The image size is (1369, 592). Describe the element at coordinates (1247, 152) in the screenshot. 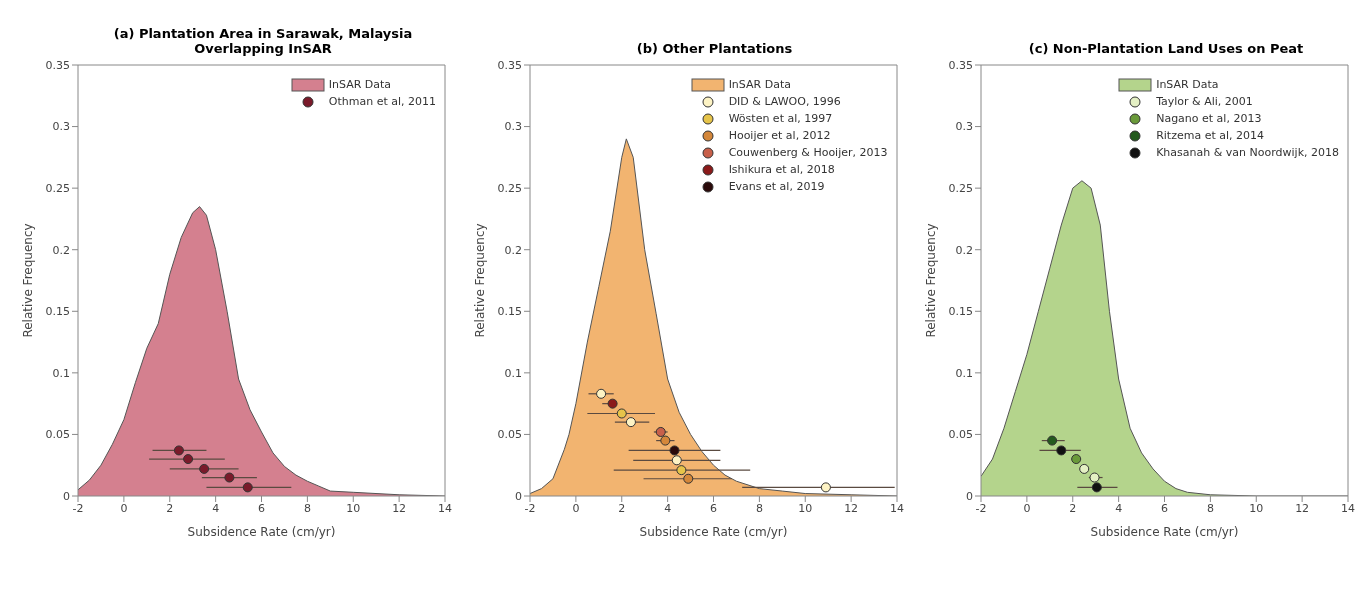

I see `legend-label: Khasanah & van Noordwijk, 2018` at that location.